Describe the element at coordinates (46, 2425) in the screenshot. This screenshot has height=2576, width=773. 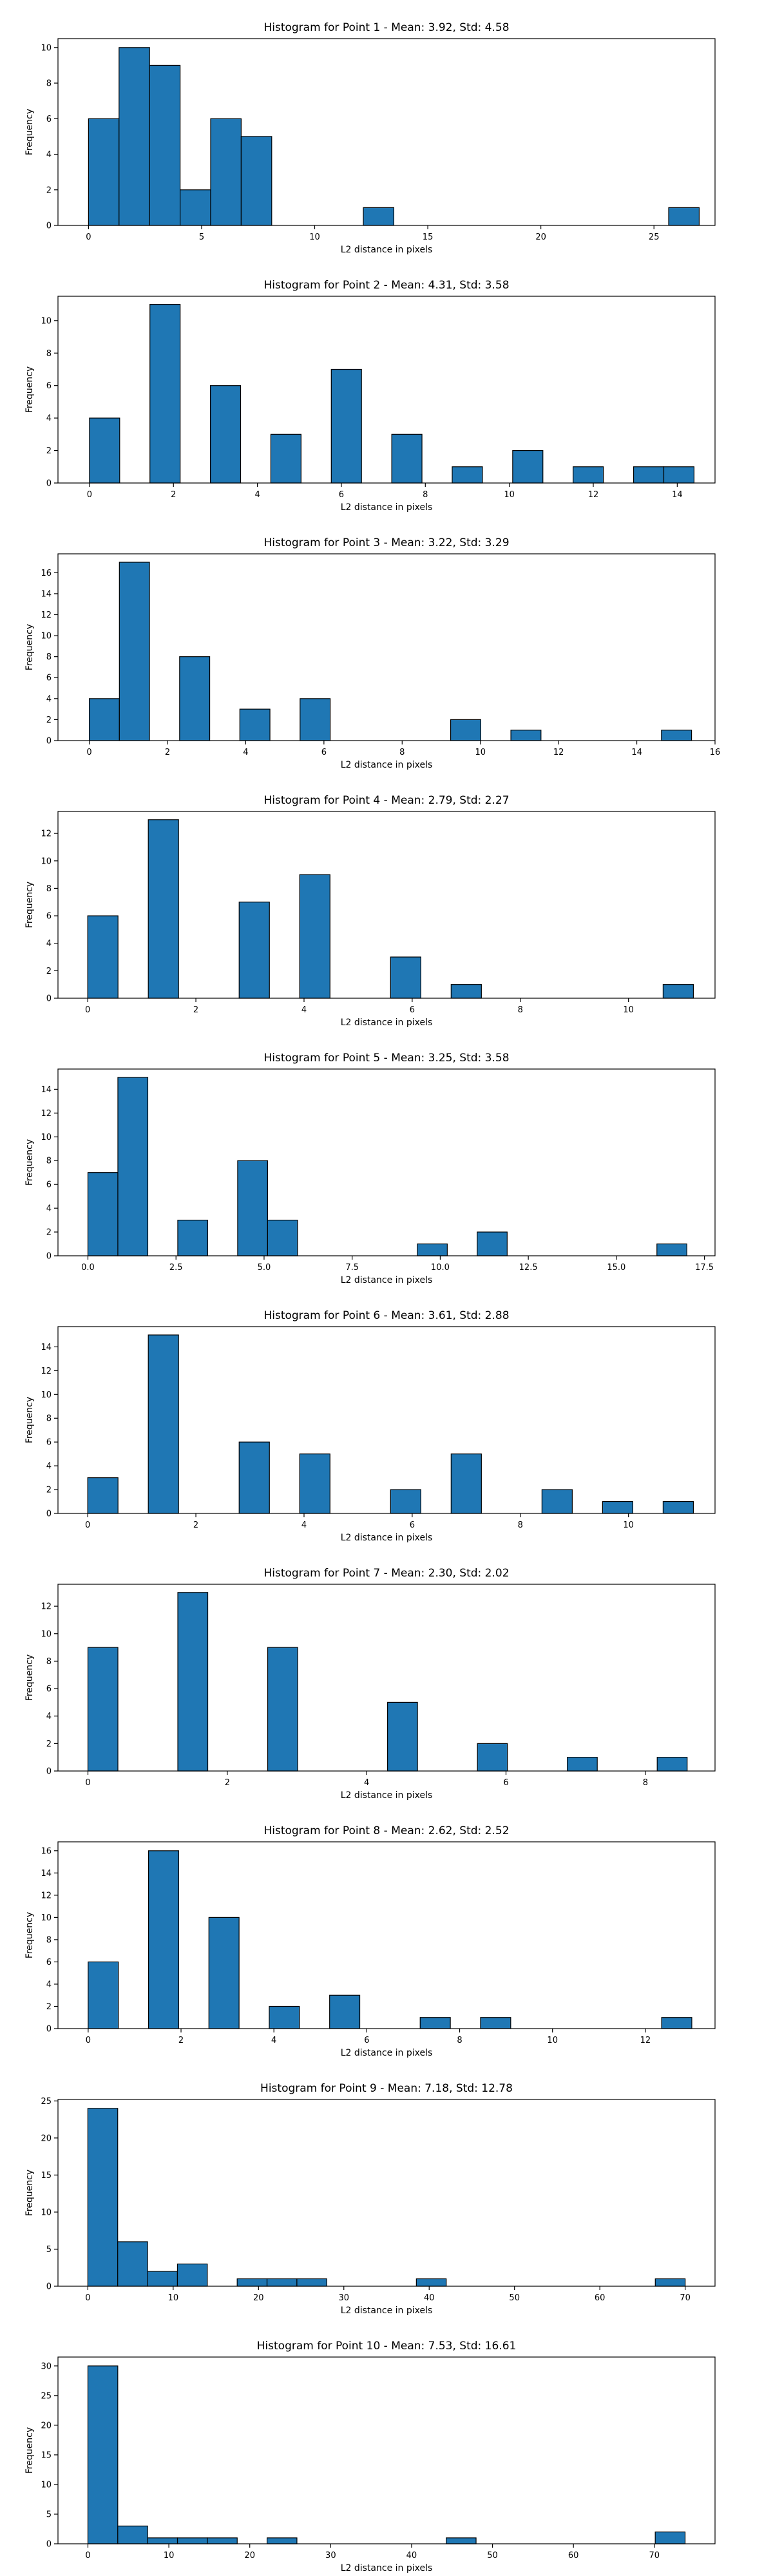
I see `y-tick-label: 20` at that location.